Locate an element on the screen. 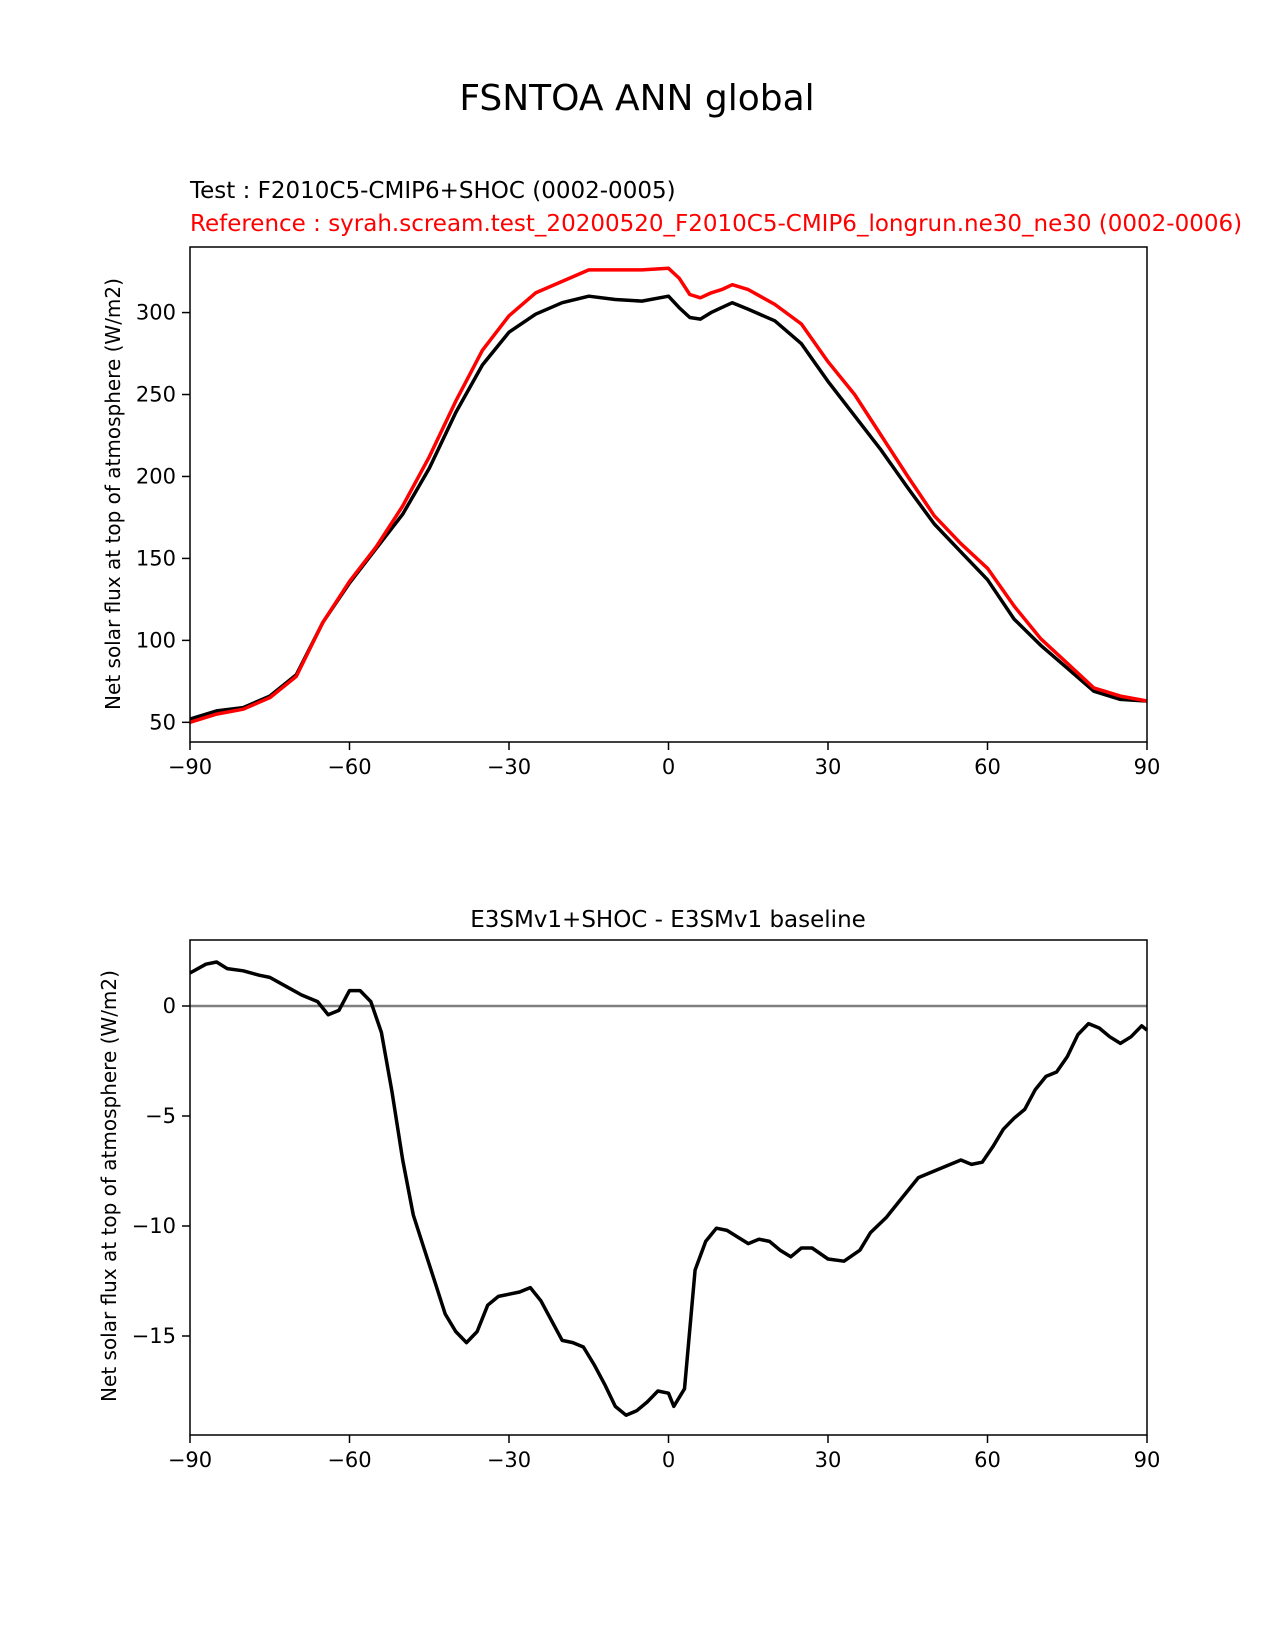 The image size is (1275, 1650). chart-title: E3SMv1+SHOC - E3SMv1 baseline is located at coordinates (668, 920).